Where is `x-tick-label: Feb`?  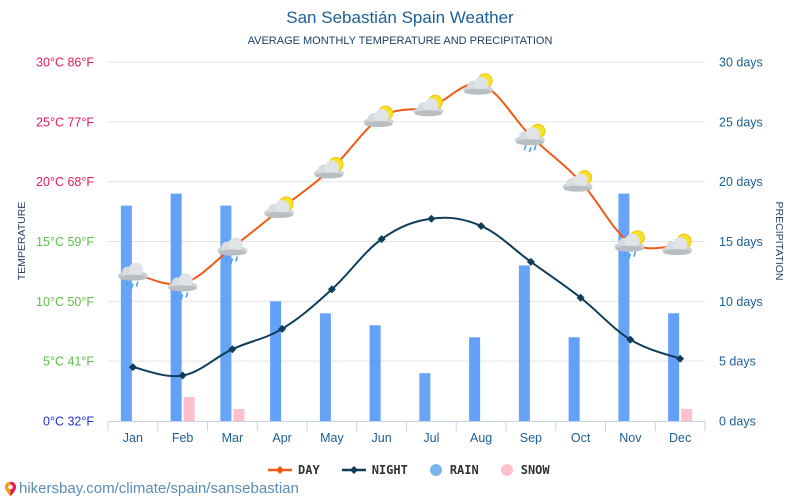
x-tick-label: Feb is located at coordinates (183, 438).